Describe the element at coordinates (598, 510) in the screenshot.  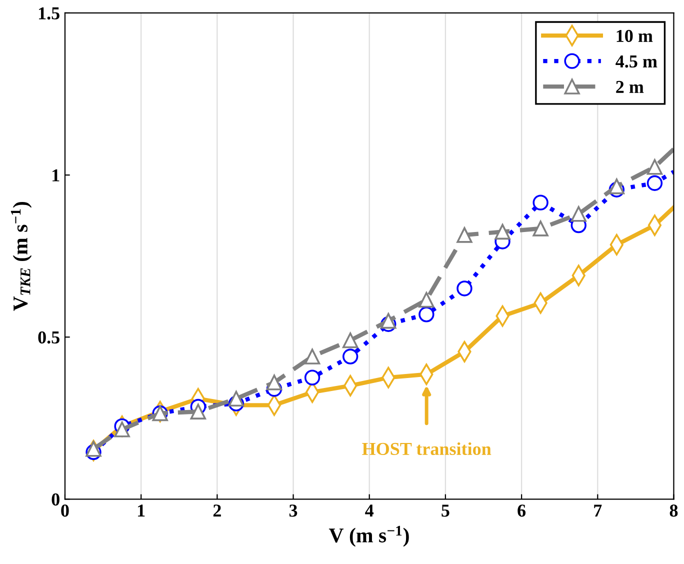
I see `x-tick-label: 7` at that location.